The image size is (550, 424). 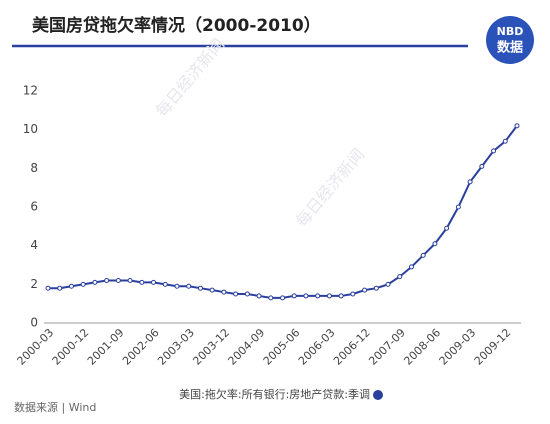 What do you see at coordinates (422, 347) in the screenshot?
I see `x-tick-label: 2008-06` at bounding box center [422, 347].